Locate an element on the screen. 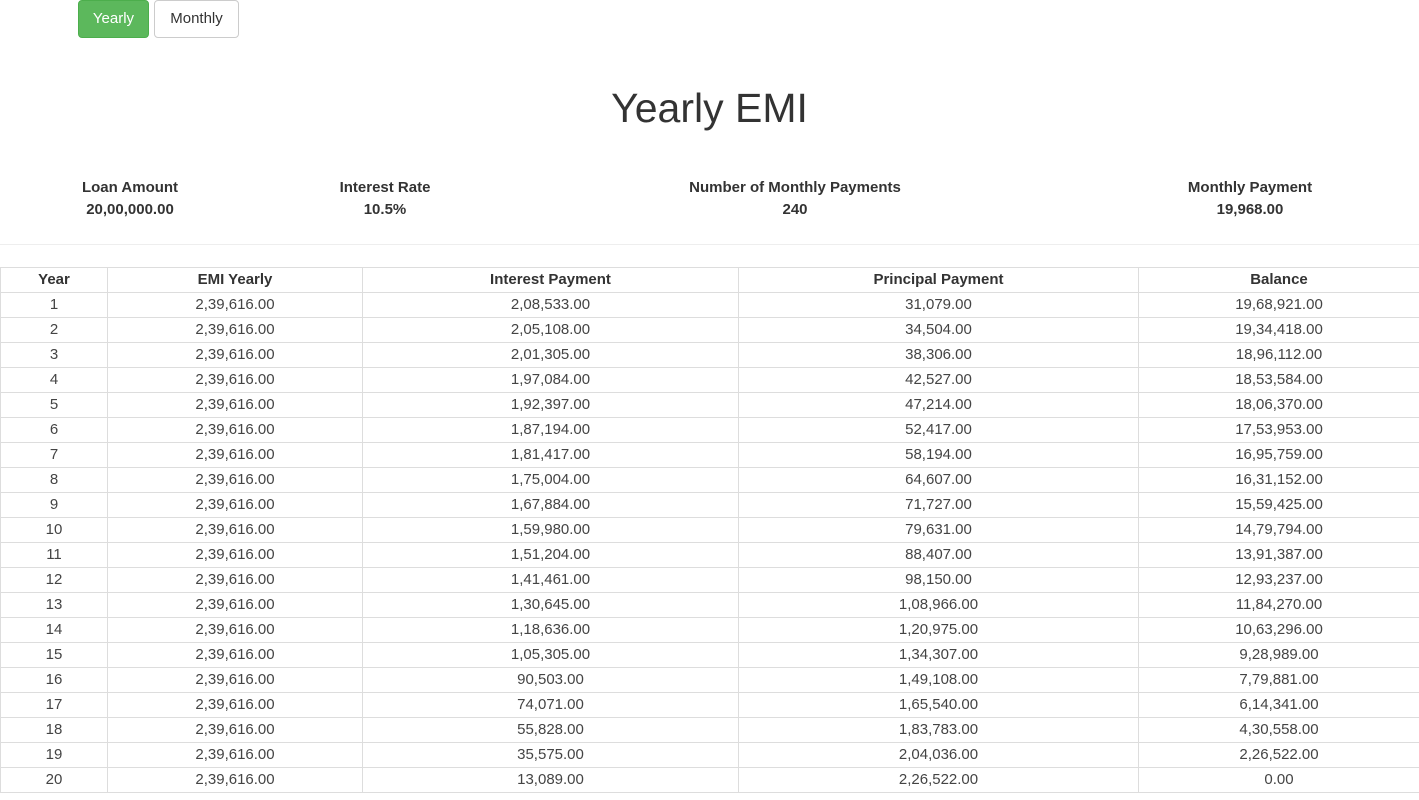  balance-cell: 11,84,270.00 is located at coordinates (1278, 605).